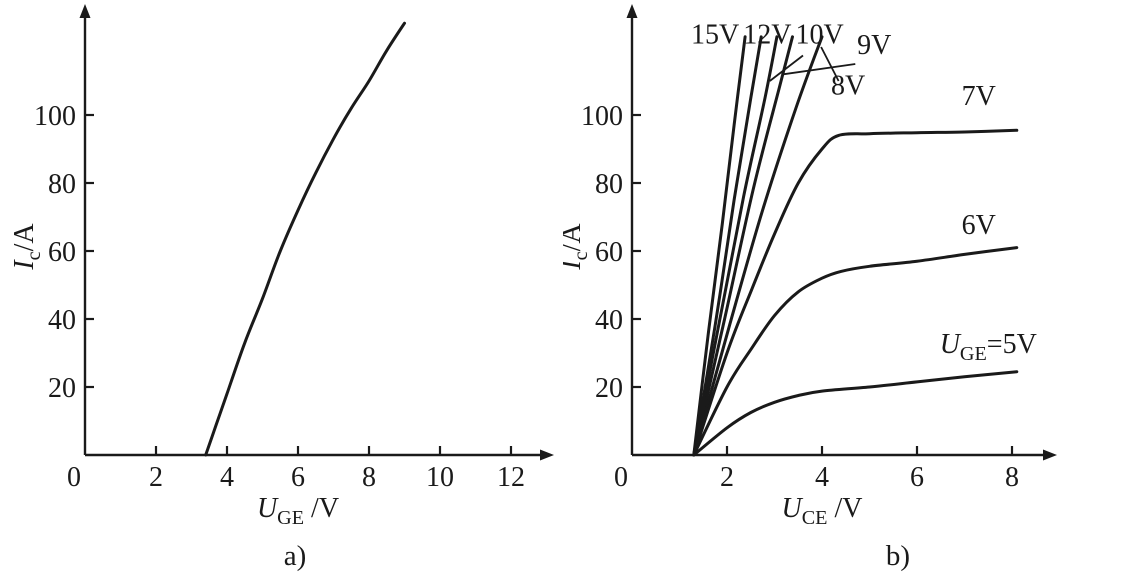 The image size is (1126, 581). I want to click on x-tick-label-10: 10, so click(440, 477).